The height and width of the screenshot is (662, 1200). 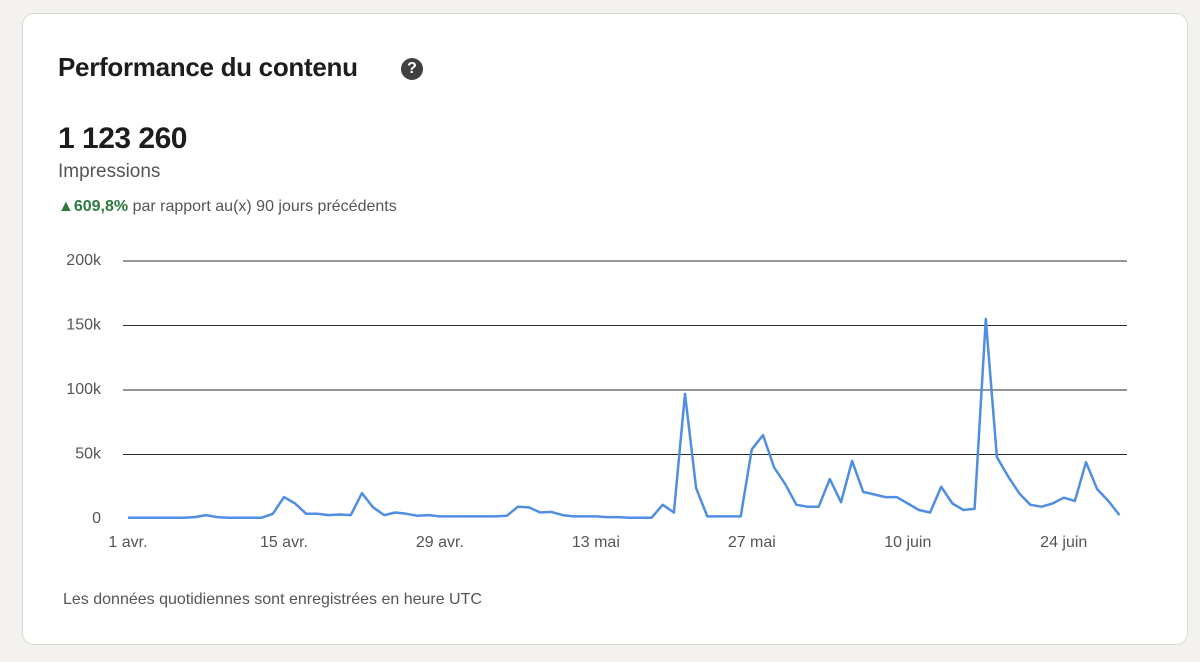 What do you see at coordinates (264, 206) in the screenshot?
I see `comparison: par rapport au(x) 90 jours précédents` at bounding box center [264, 206].